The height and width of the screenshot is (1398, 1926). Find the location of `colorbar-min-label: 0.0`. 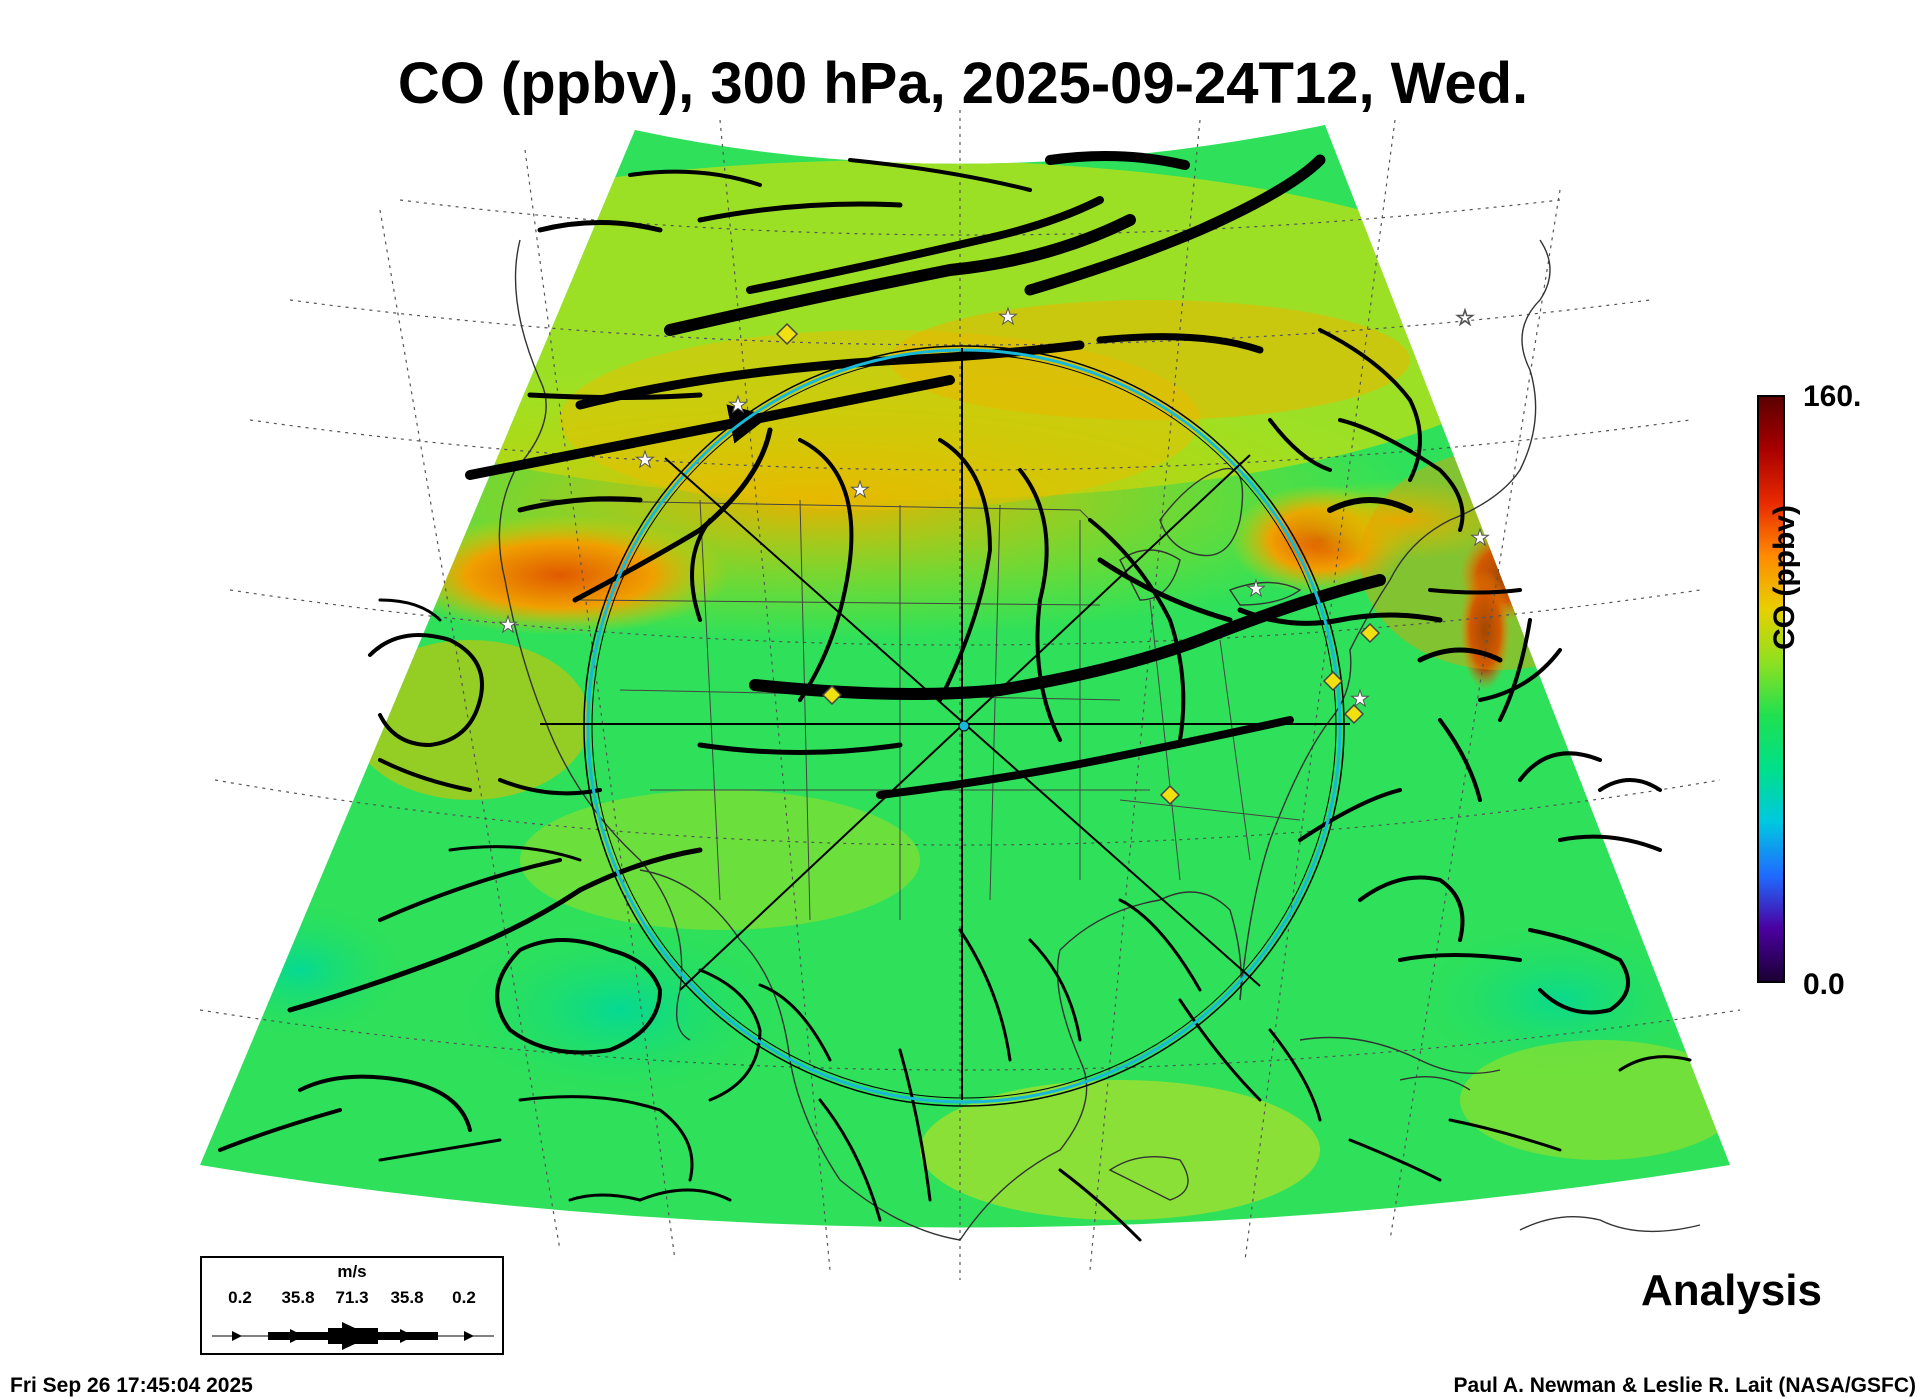

colorbar-min-label: 0.0 is located at coordinates (1824, 984).